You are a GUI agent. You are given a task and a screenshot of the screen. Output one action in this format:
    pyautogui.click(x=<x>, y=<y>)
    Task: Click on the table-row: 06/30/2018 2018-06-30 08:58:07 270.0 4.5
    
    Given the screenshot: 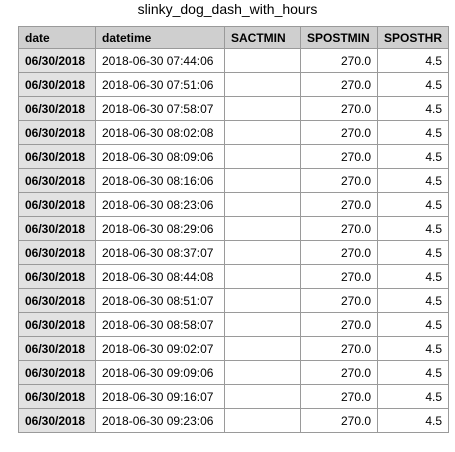 What is the action you would take?
    pyautogui.click(x=234, y=324)
    